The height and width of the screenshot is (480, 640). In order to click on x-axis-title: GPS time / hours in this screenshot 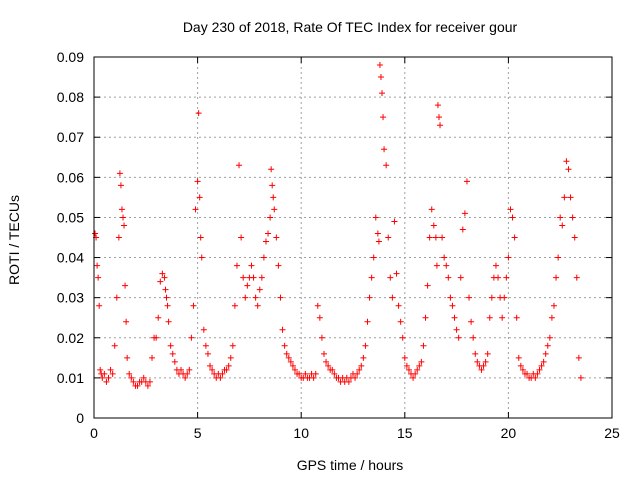, I will do `click(350, 465)`.